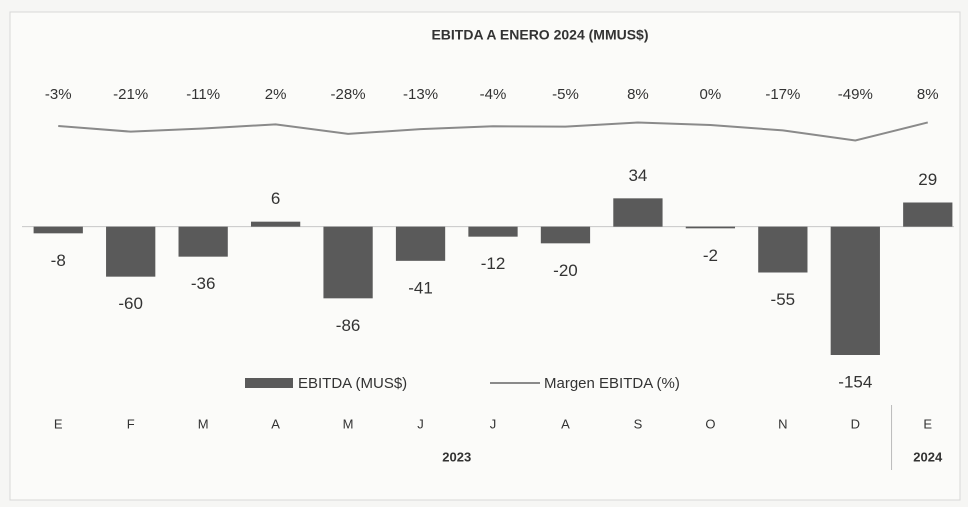 The image size is (968, 507). What do you see at coordinates (348, 94) in the screenshot?
I see `margin-label: -28%` at bounding box center [348, 94].